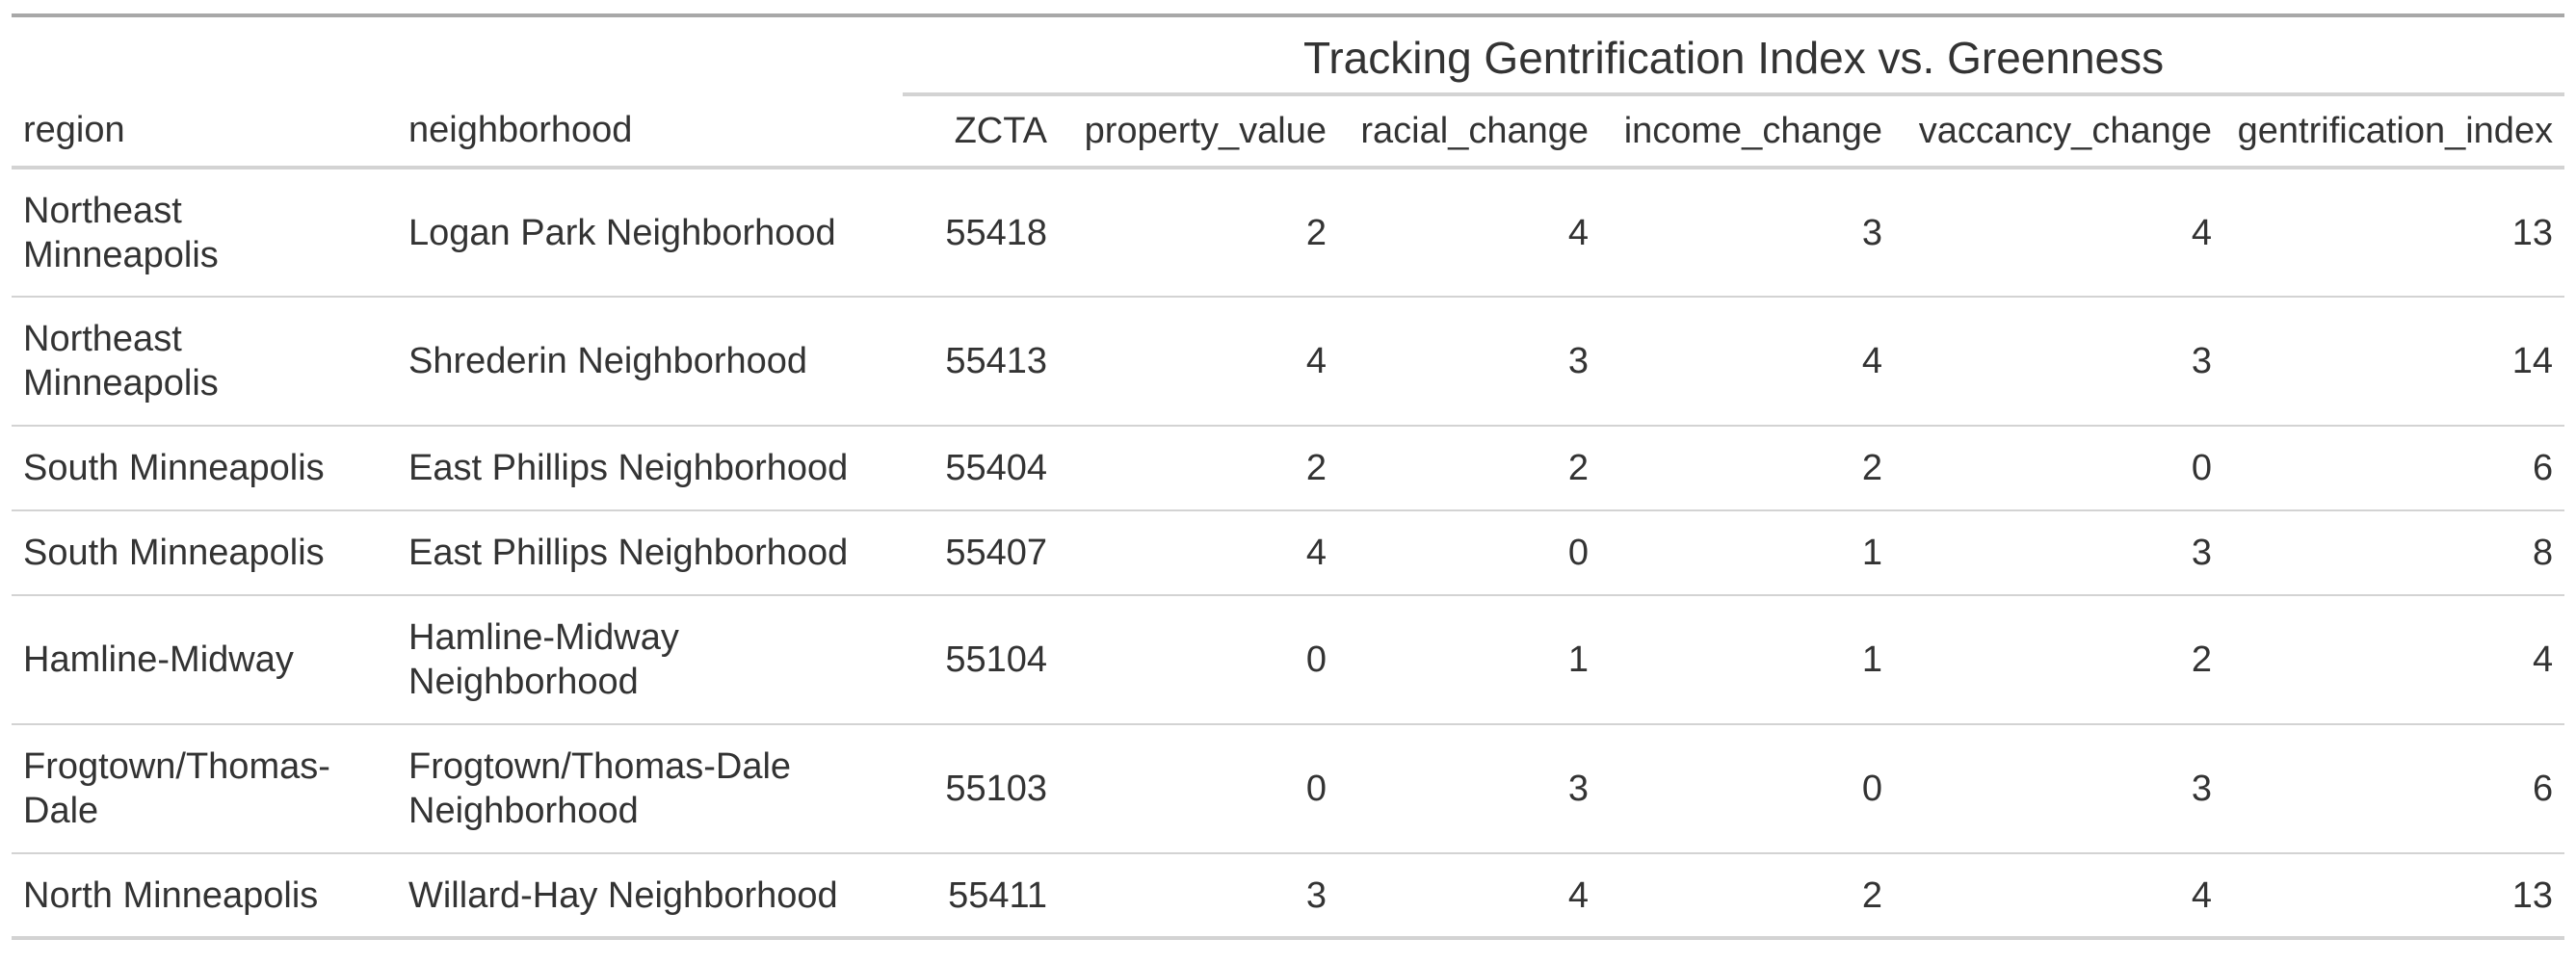 This screenshot has height=965, width=2576. I want to click on cell-zcta: 55418, so click(981, 233).